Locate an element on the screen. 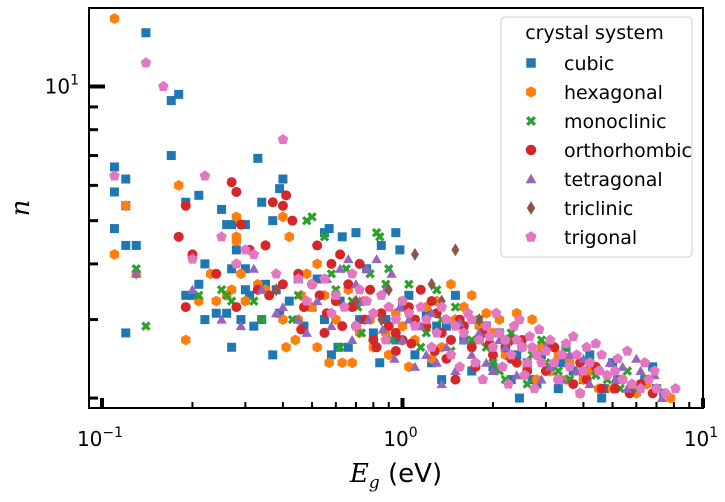 This screenshot has width=725, height=502. y-axis-label: n is located at coordinates (21, 208).